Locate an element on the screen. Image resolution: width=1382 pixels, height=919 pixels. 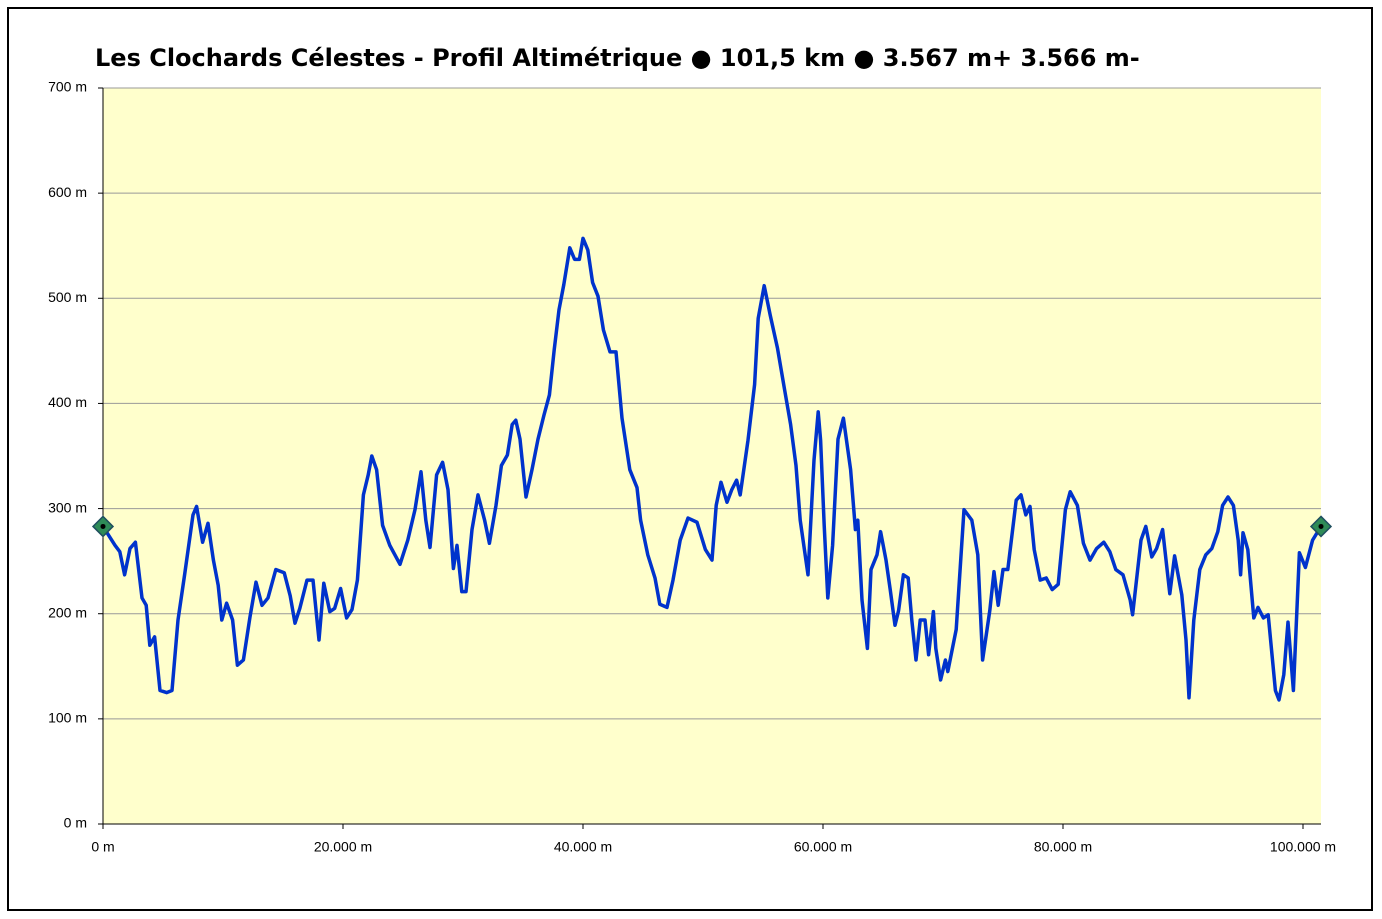
x-tick-label: 20.000 m is located at coordinates (343, 847).